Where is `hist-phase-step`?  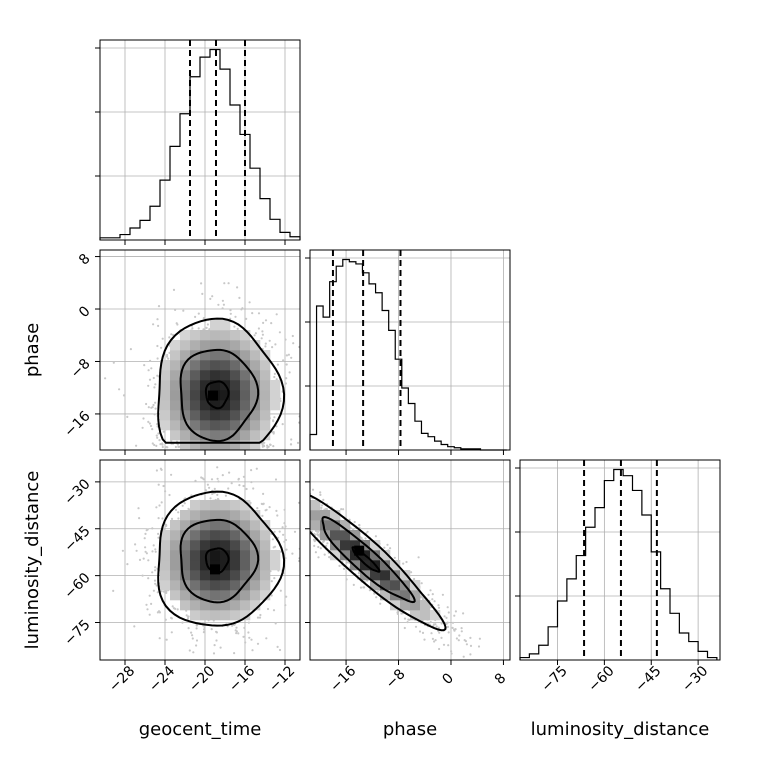
hist-phase-step is located at coordinates (408, 354).